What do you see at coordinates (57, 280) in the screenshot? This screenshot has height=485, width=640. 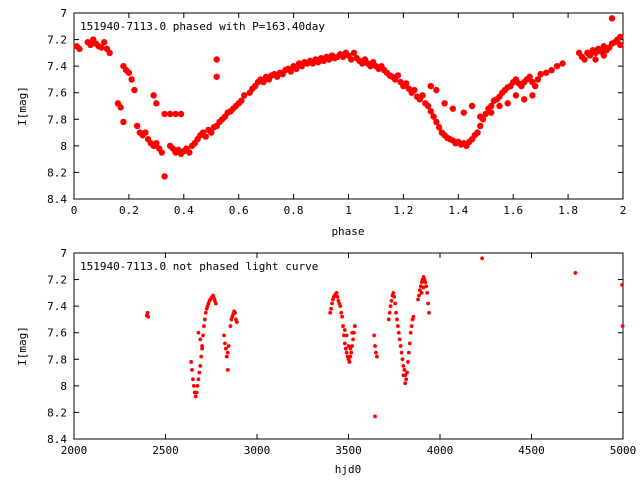 I see `unphased-y-tick-label: 7.2` at bounding box center [57, 280].